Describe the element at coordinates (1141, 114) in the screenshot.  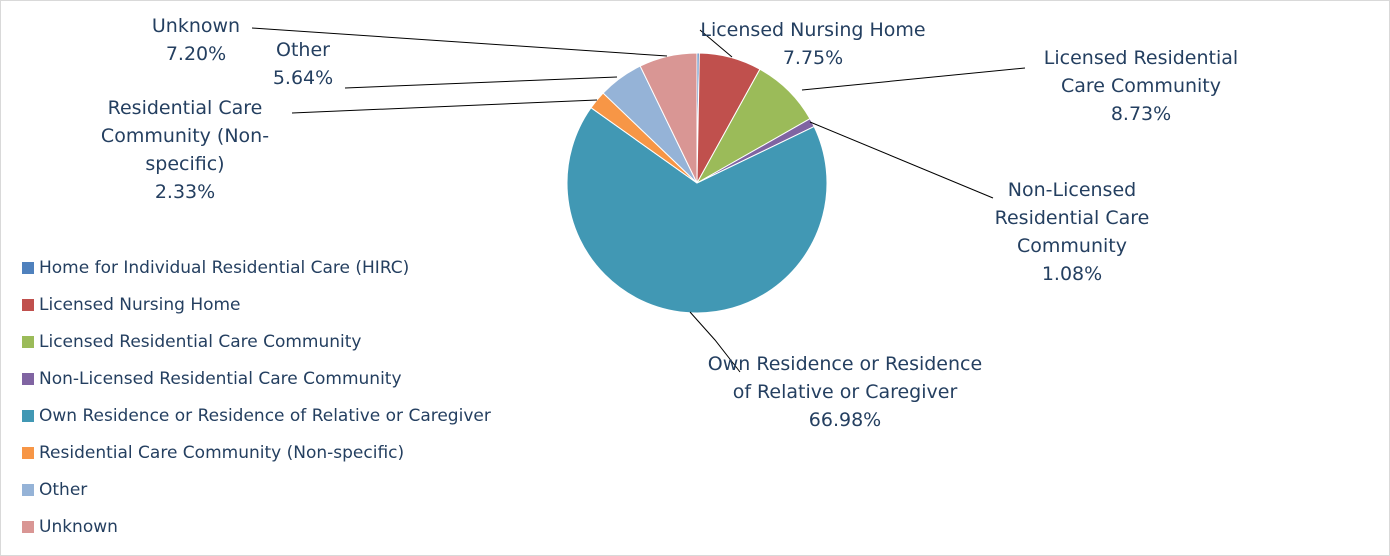
I see `data-label-value: 8.73%` at that location.